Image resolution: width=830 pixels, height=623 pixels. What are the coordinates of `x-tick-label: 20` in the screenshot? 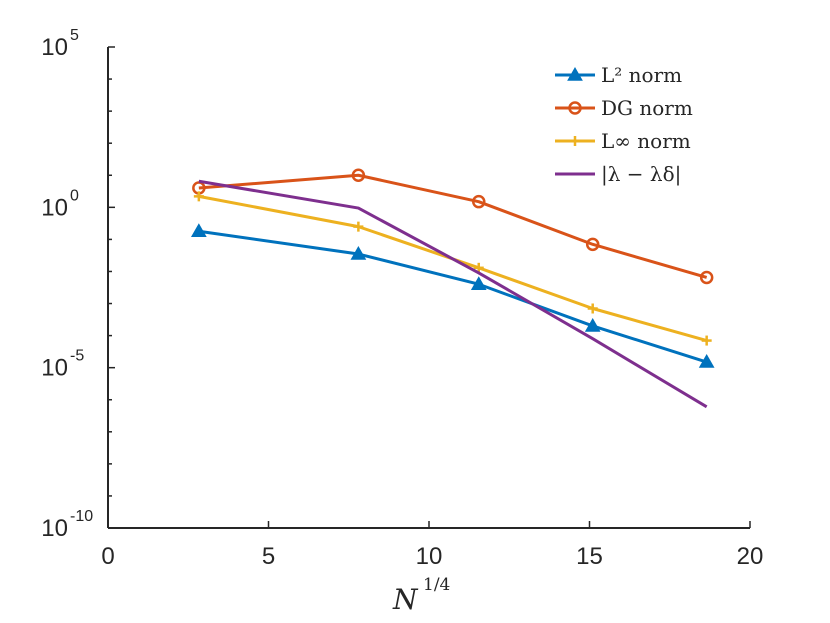 It's located at (750, 556).